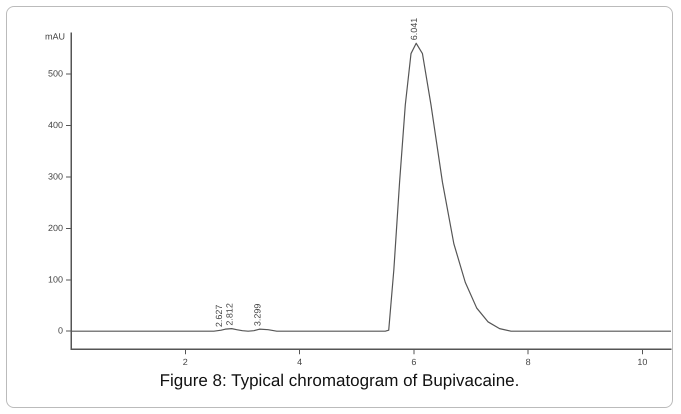 The width and height of the screenshot is (681, 414). What do you see at coordinates (219, 316) in the screenshot?
I see `annotation: 2.627` at bounding box center [219, 316].